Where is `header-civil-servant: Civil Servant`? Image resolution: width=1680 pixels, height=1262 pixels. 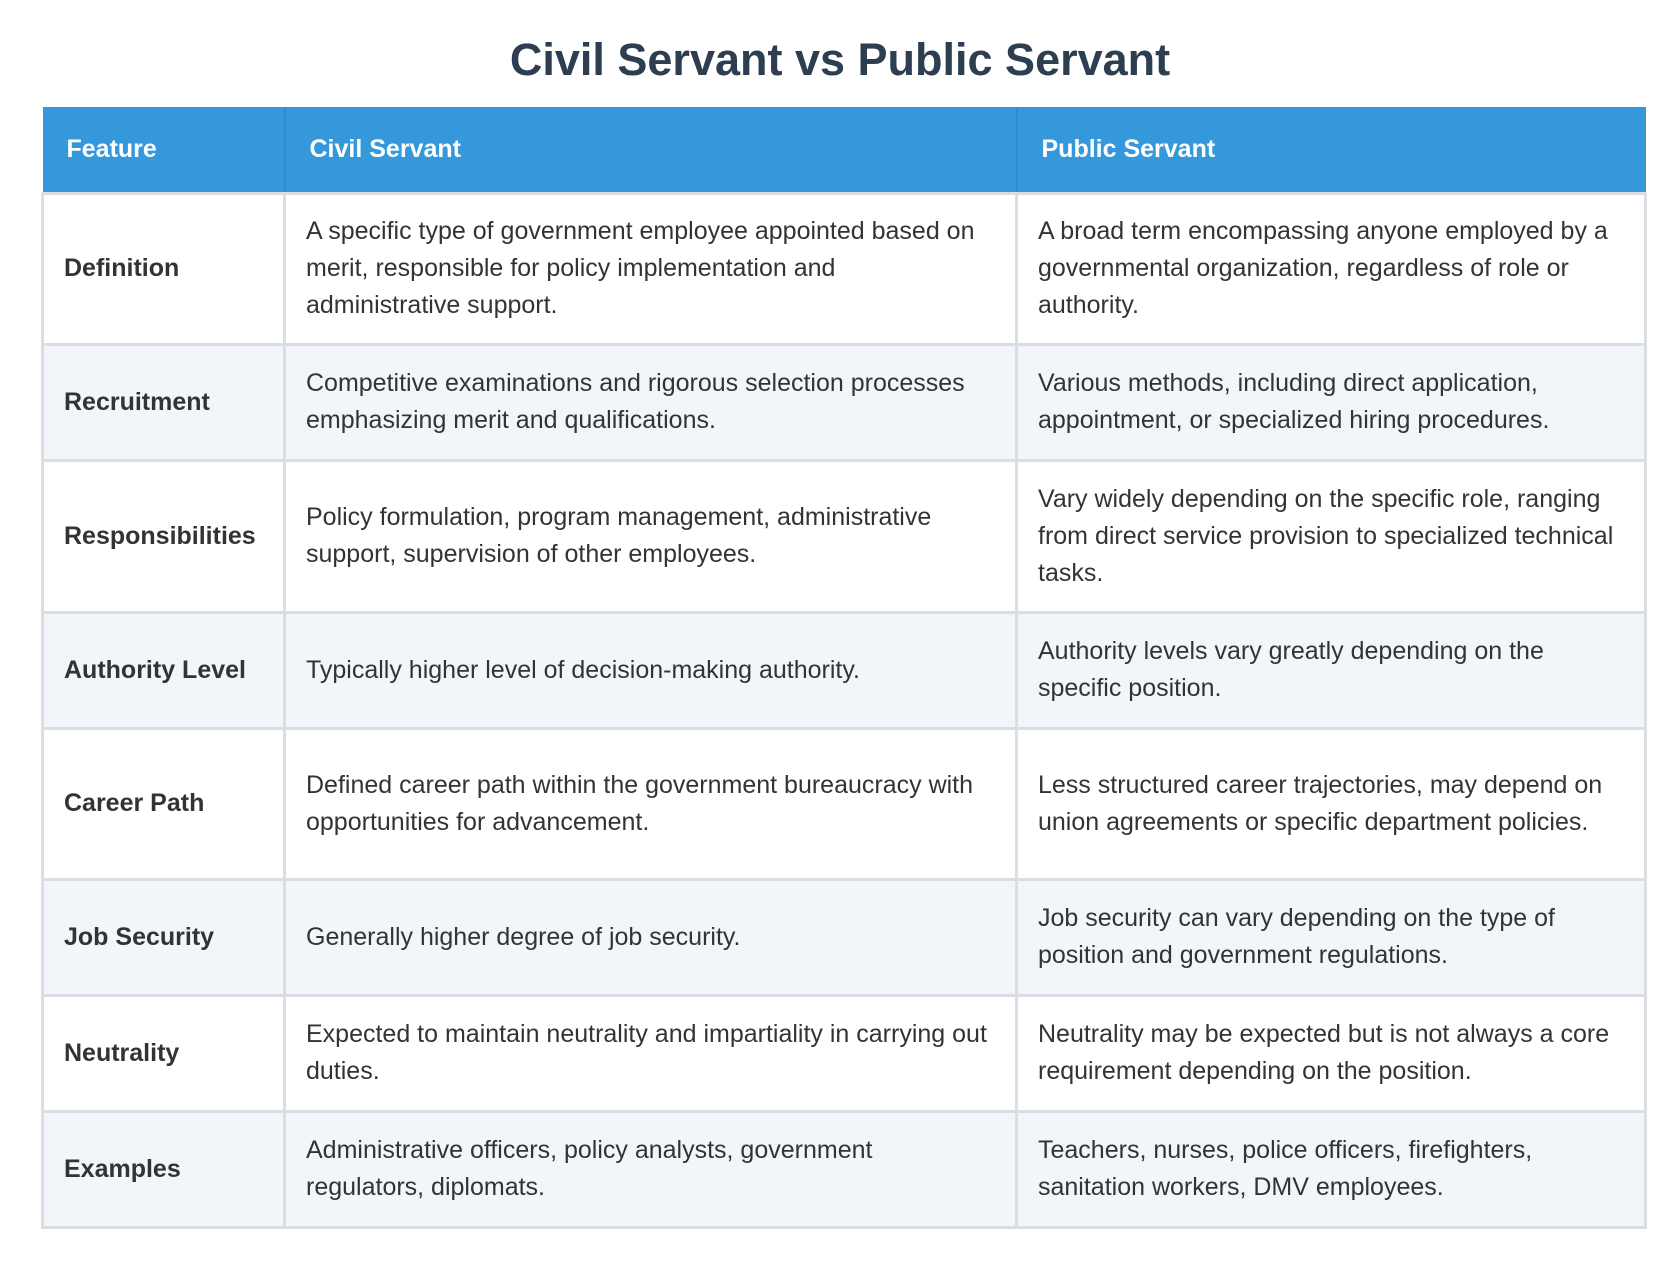
header-civil-servant: Civil Servant is located at coordinates (651, 150).